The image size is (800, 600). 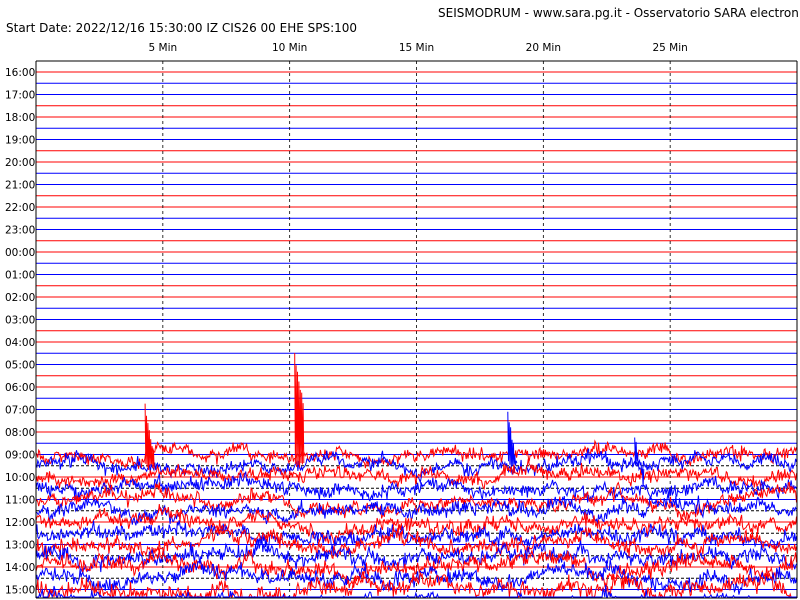 What do you see at coordinates (20, 96) in the screenshot?
I see `row-label: 17:00` at bounding box center [20, 96].